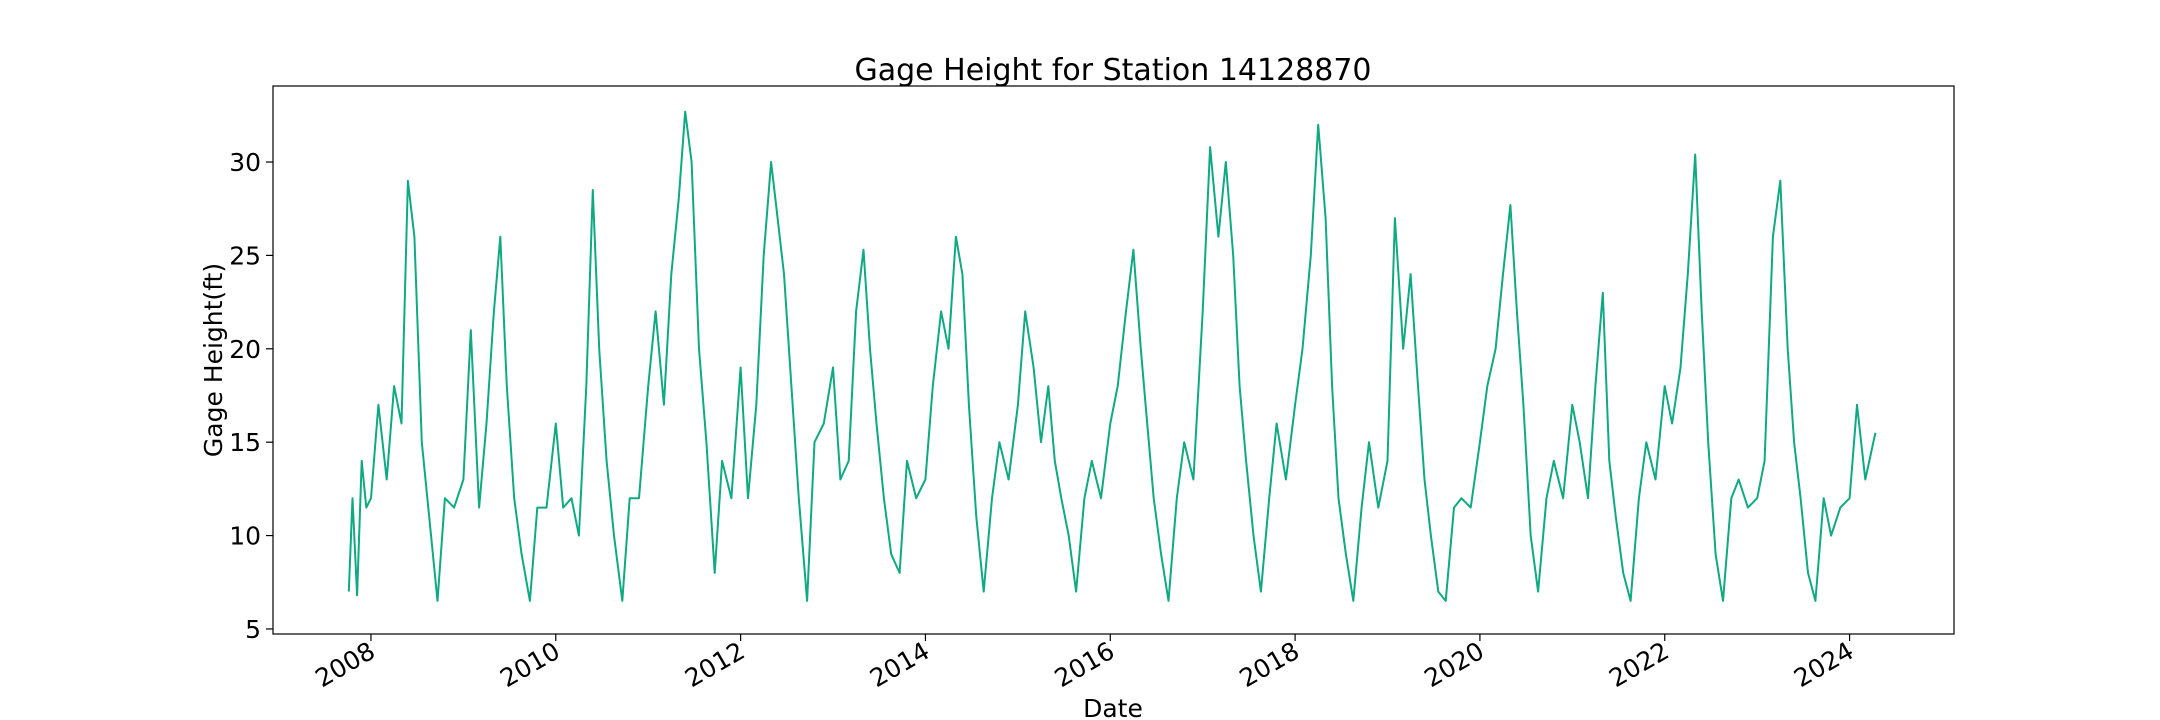 This screenshot has width=2160, height=720. I want to click on x-tick-label: 2016, so click(1085, 664).